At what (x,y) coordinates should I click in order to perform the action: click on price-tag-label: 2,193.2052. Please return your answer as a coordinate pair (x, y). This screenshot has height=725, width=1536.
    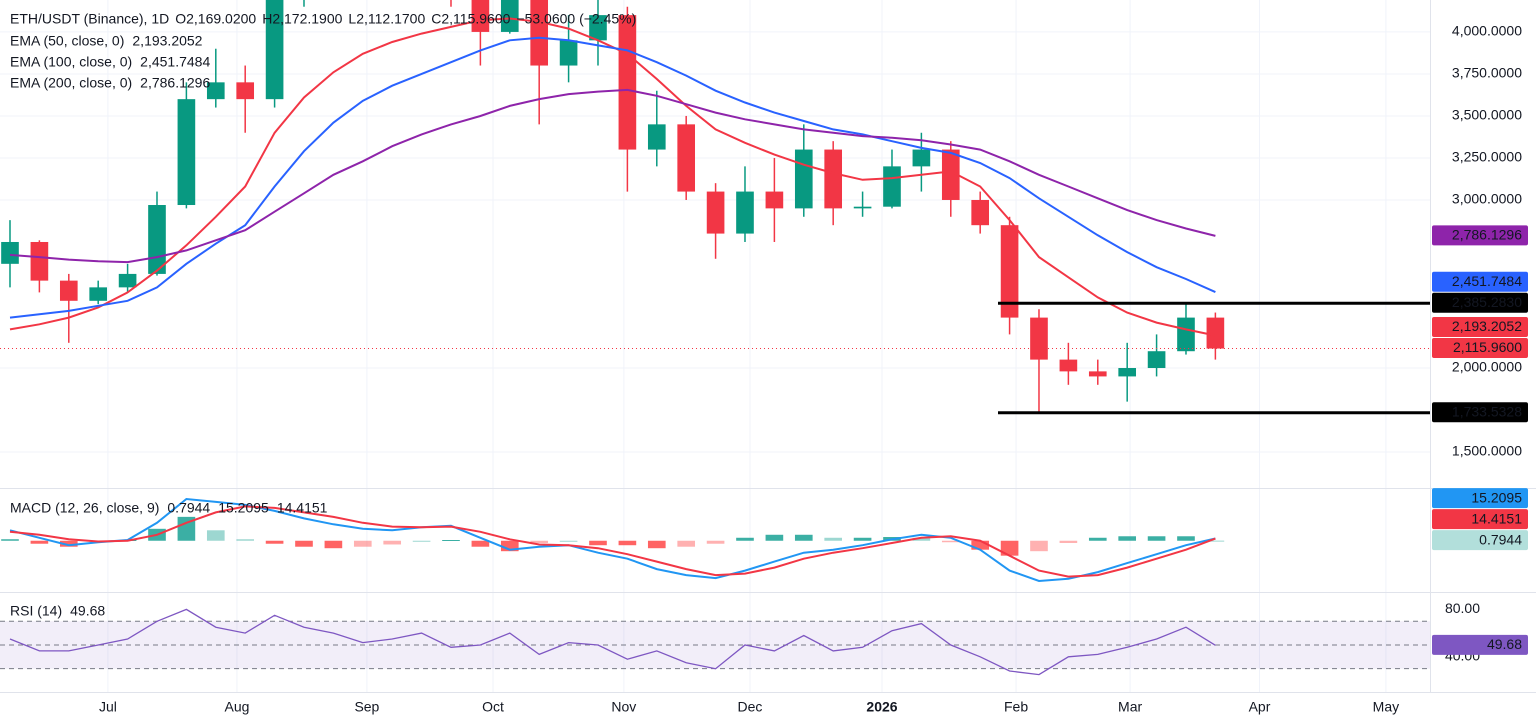
    Looking at the image, I should click on (1487, 326).